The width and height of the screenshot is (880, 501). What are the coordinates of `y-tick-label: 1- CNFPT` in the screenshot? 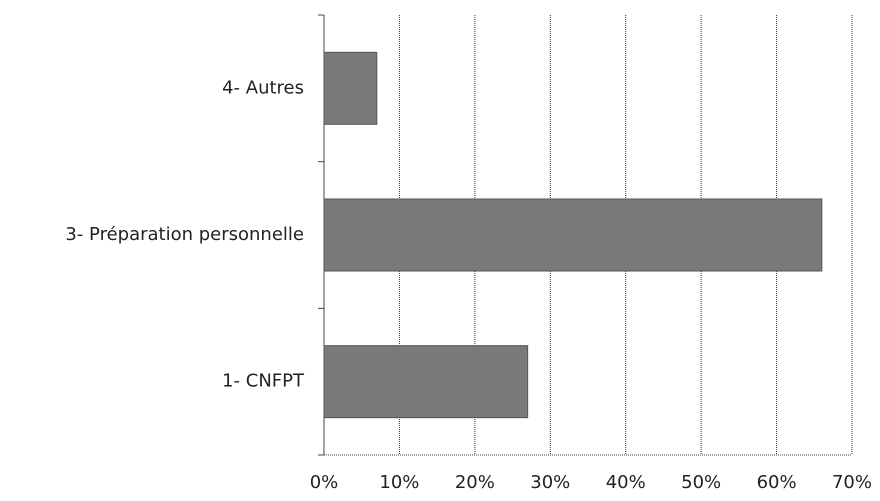 It's located at (263, 381).